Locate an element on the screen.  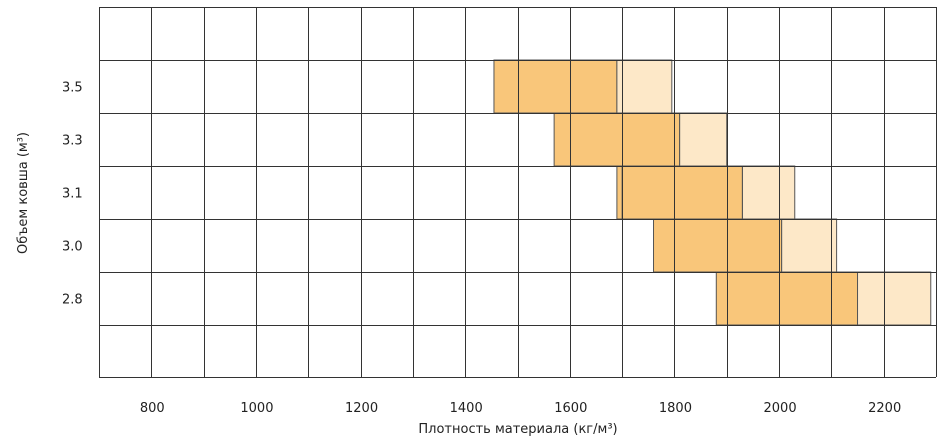
x-tick-label: 2200 is located at coordinates (884, 408).